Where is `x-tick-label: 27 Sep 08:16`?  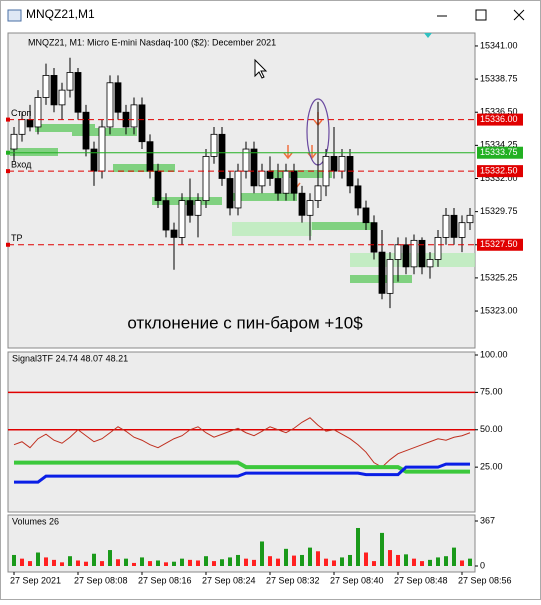 x-tick-label: 27 Sep 08:16 is located at coordinates (165, 580).